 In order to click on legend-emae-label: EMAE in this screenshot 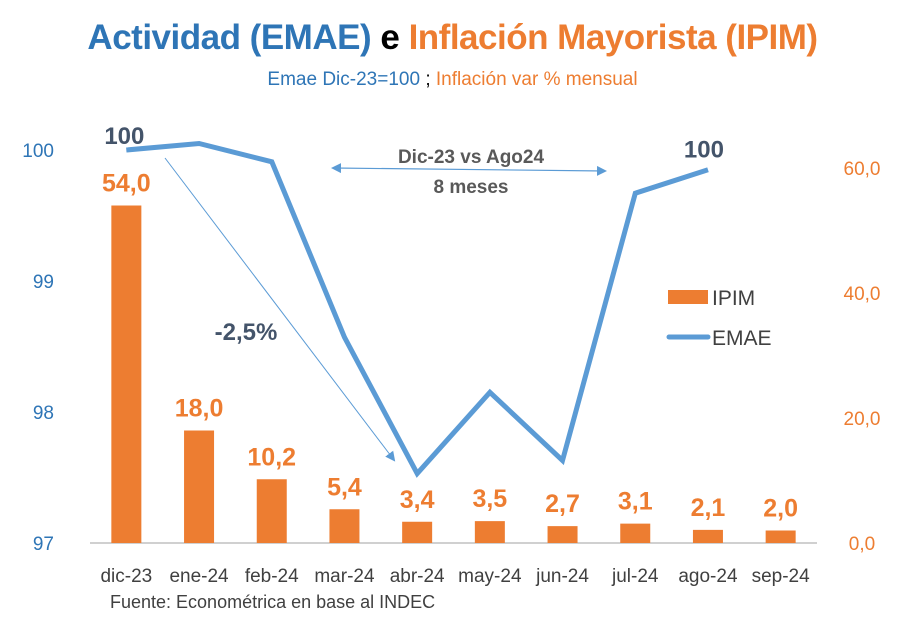, I will do `click(742, 338)`.